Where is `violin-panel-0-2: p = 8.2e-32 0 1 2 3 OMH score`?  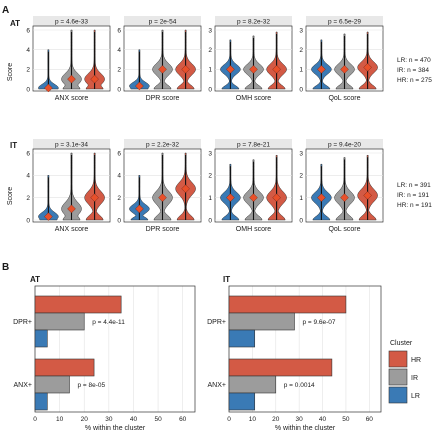
violin-panel-0-2: p = 8.2e-32 0 1 2 3 OMH score is located at coordinates (250, 59).